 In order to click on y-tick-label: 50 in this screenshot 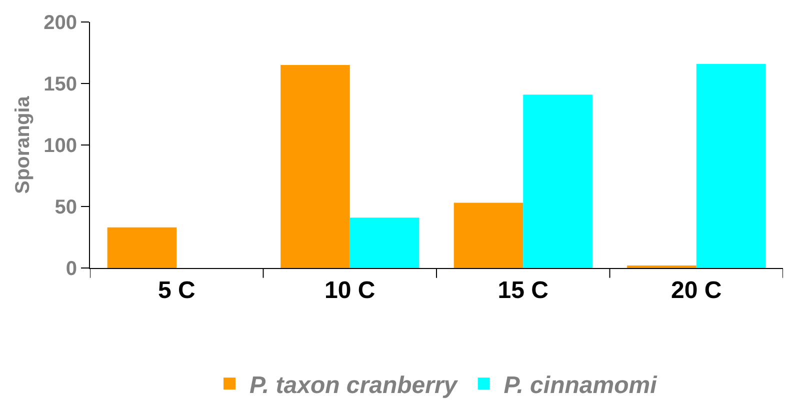, I will do `click(65, 207)`.